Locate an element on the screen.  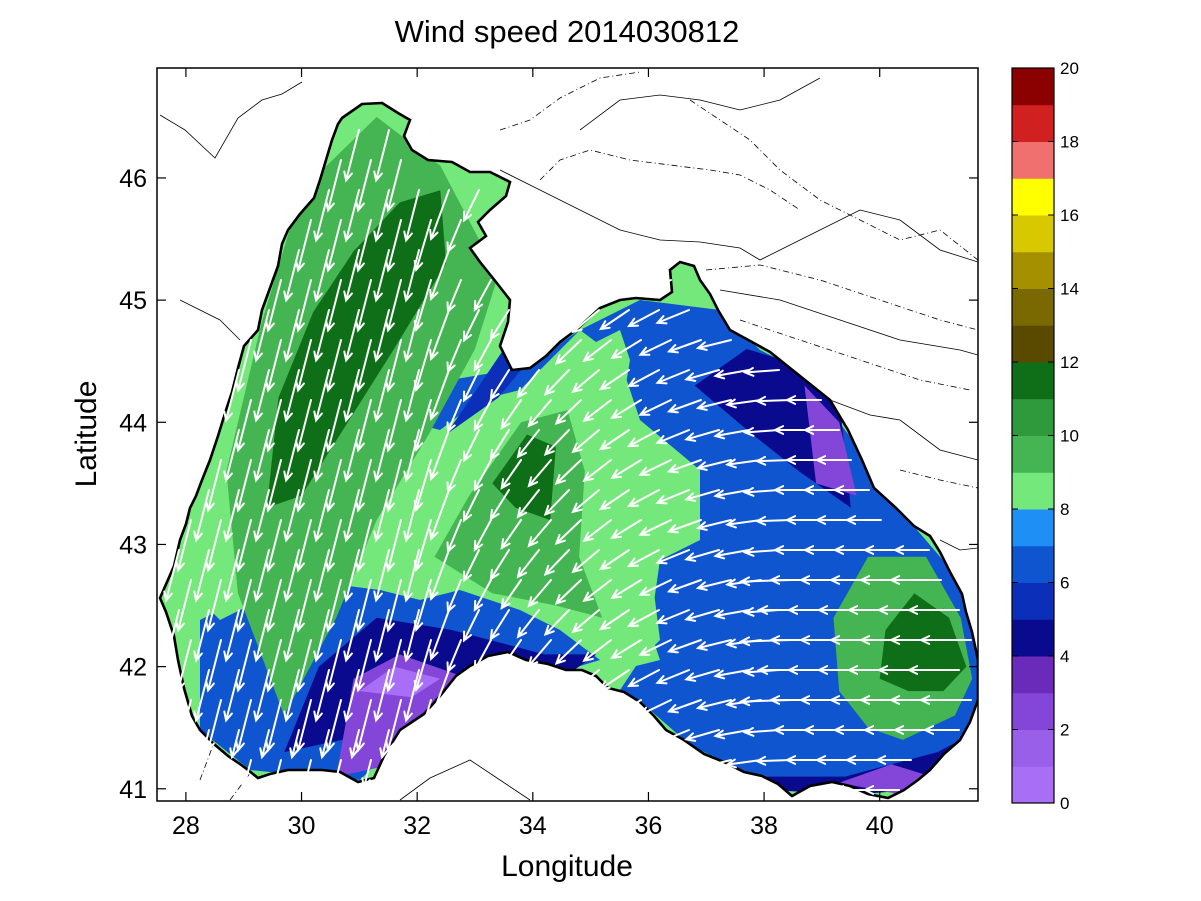
colorbar-tick-label: 2 is located at coordinates (1064, 730).